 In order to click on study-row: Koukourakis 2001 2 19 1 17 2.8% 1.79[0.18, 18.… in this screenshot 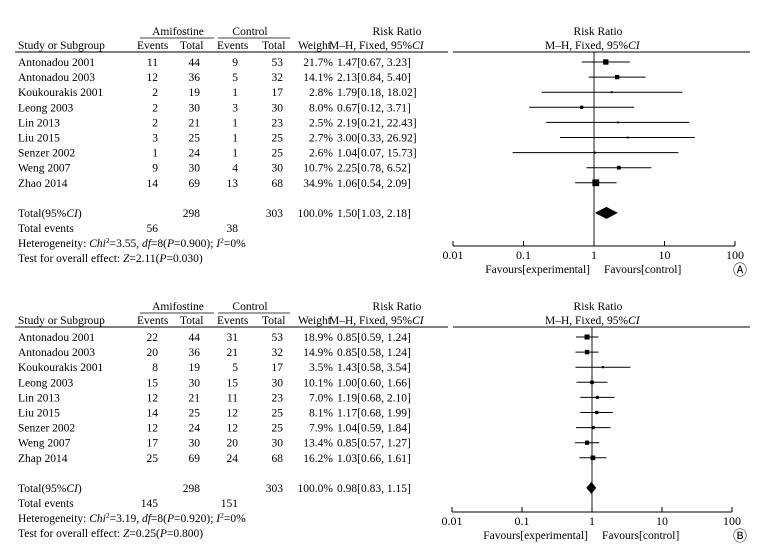, I will do `click(350, 93)`.